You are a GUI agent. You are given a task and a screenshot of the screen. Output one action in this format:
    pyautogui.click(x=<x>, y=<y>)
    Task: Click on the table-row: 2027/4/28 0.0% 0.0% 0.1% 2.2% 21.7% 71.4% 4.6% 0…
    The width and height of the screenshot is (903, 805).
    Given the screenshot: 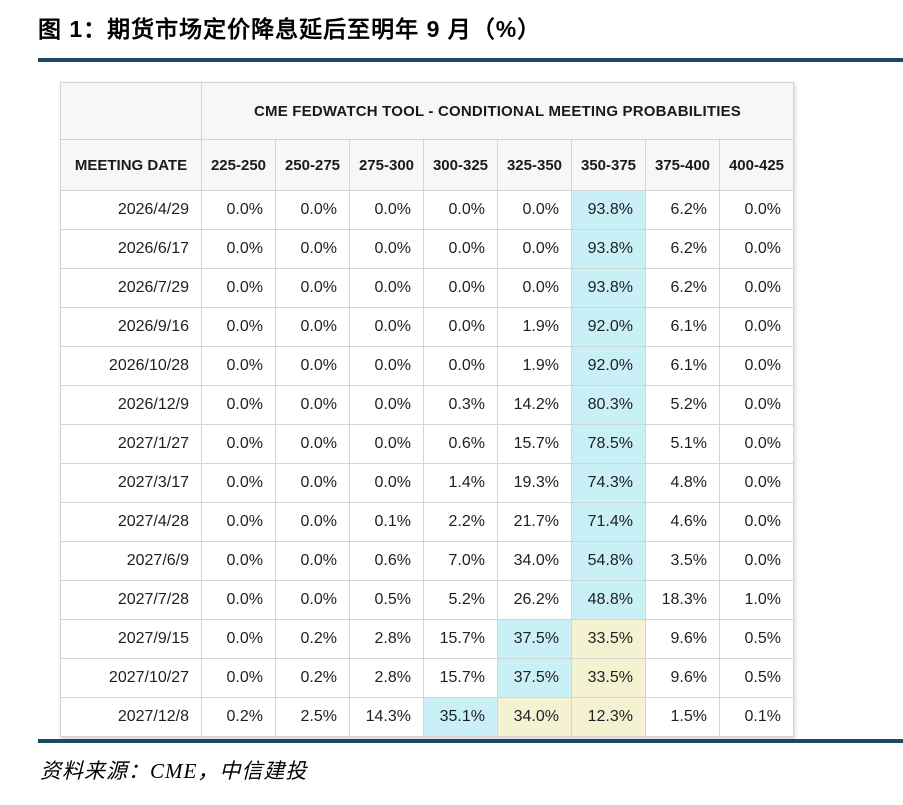 What is the action you would take?
    pyautogui.click(x=427, y=522)
    